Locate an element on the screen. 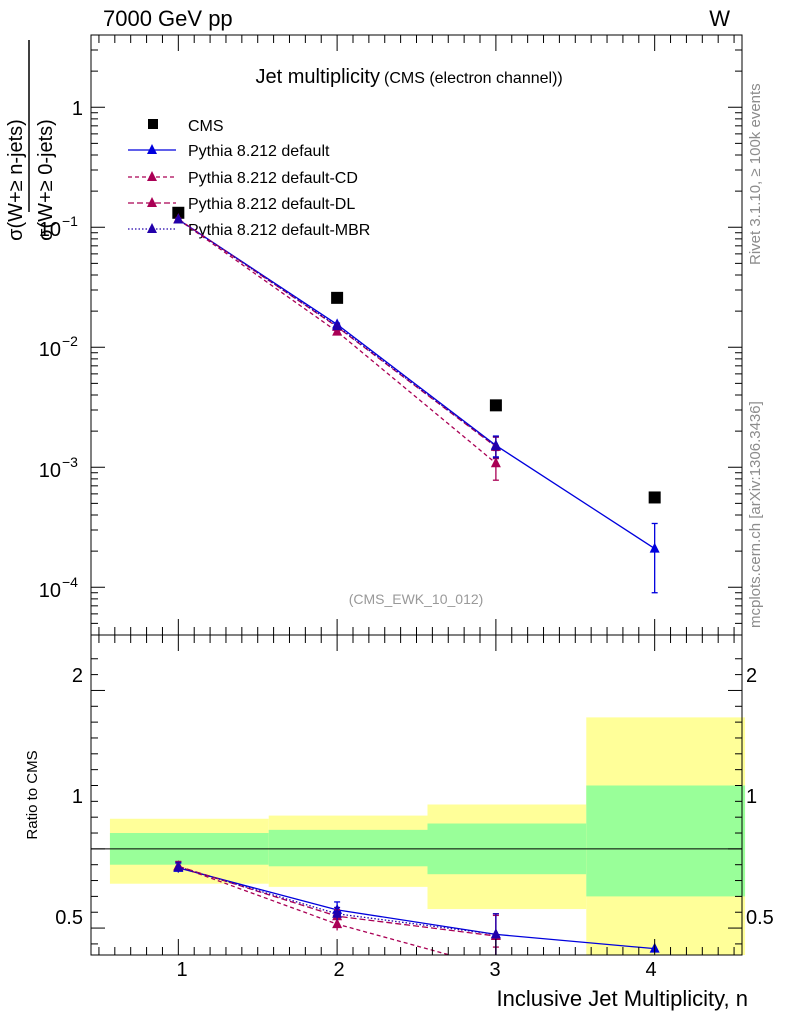 Image resolution: width=786 pixels, height=1024 pixels. upper-y-tick-1e-2: 10 is located at coordinates (50, 350).